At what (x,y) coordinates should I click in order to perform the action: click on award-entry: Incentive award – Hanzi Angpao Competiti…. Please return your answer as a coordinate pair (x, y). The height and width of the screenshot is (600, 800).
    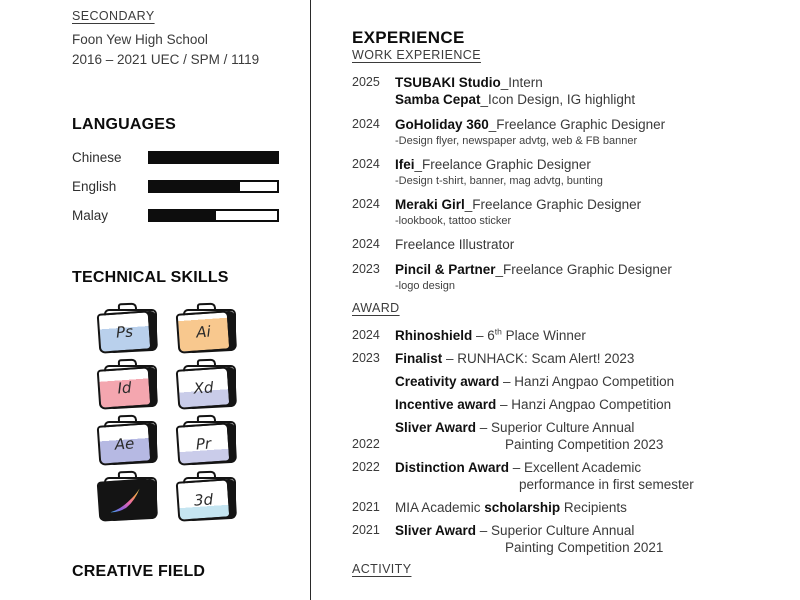
    Looking at the image, I should click on (576, 404).